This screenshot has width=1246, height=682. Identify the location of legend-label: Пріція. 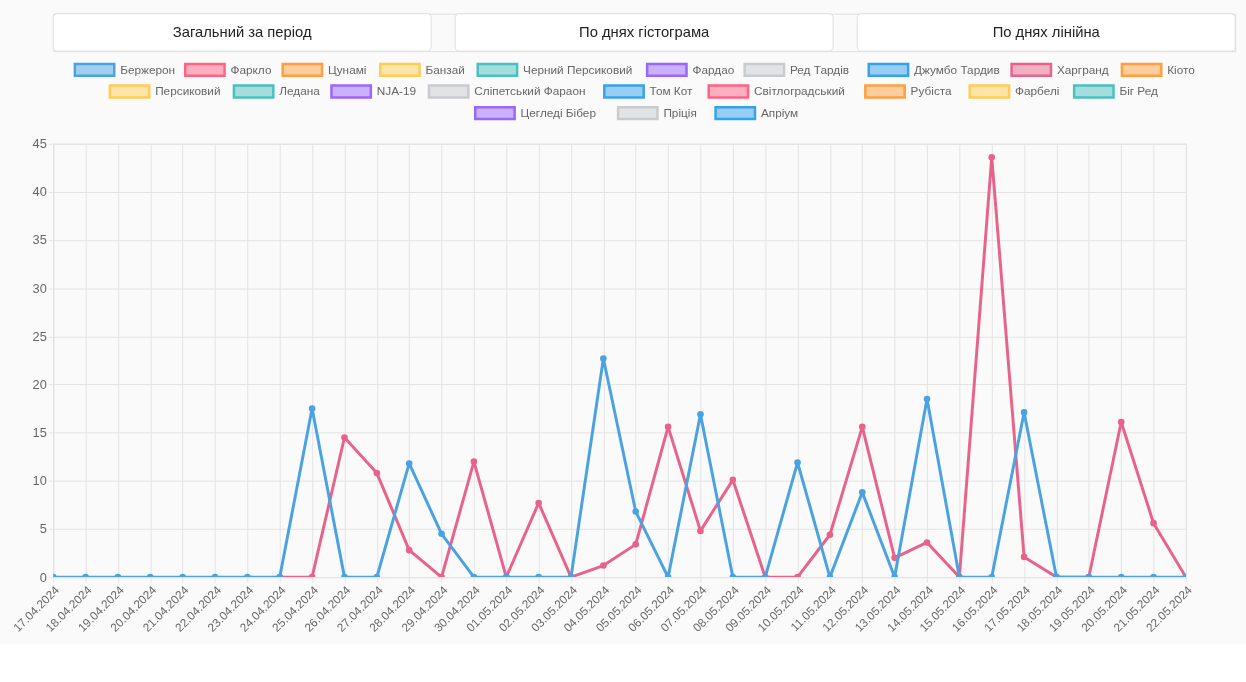
(680, 113).